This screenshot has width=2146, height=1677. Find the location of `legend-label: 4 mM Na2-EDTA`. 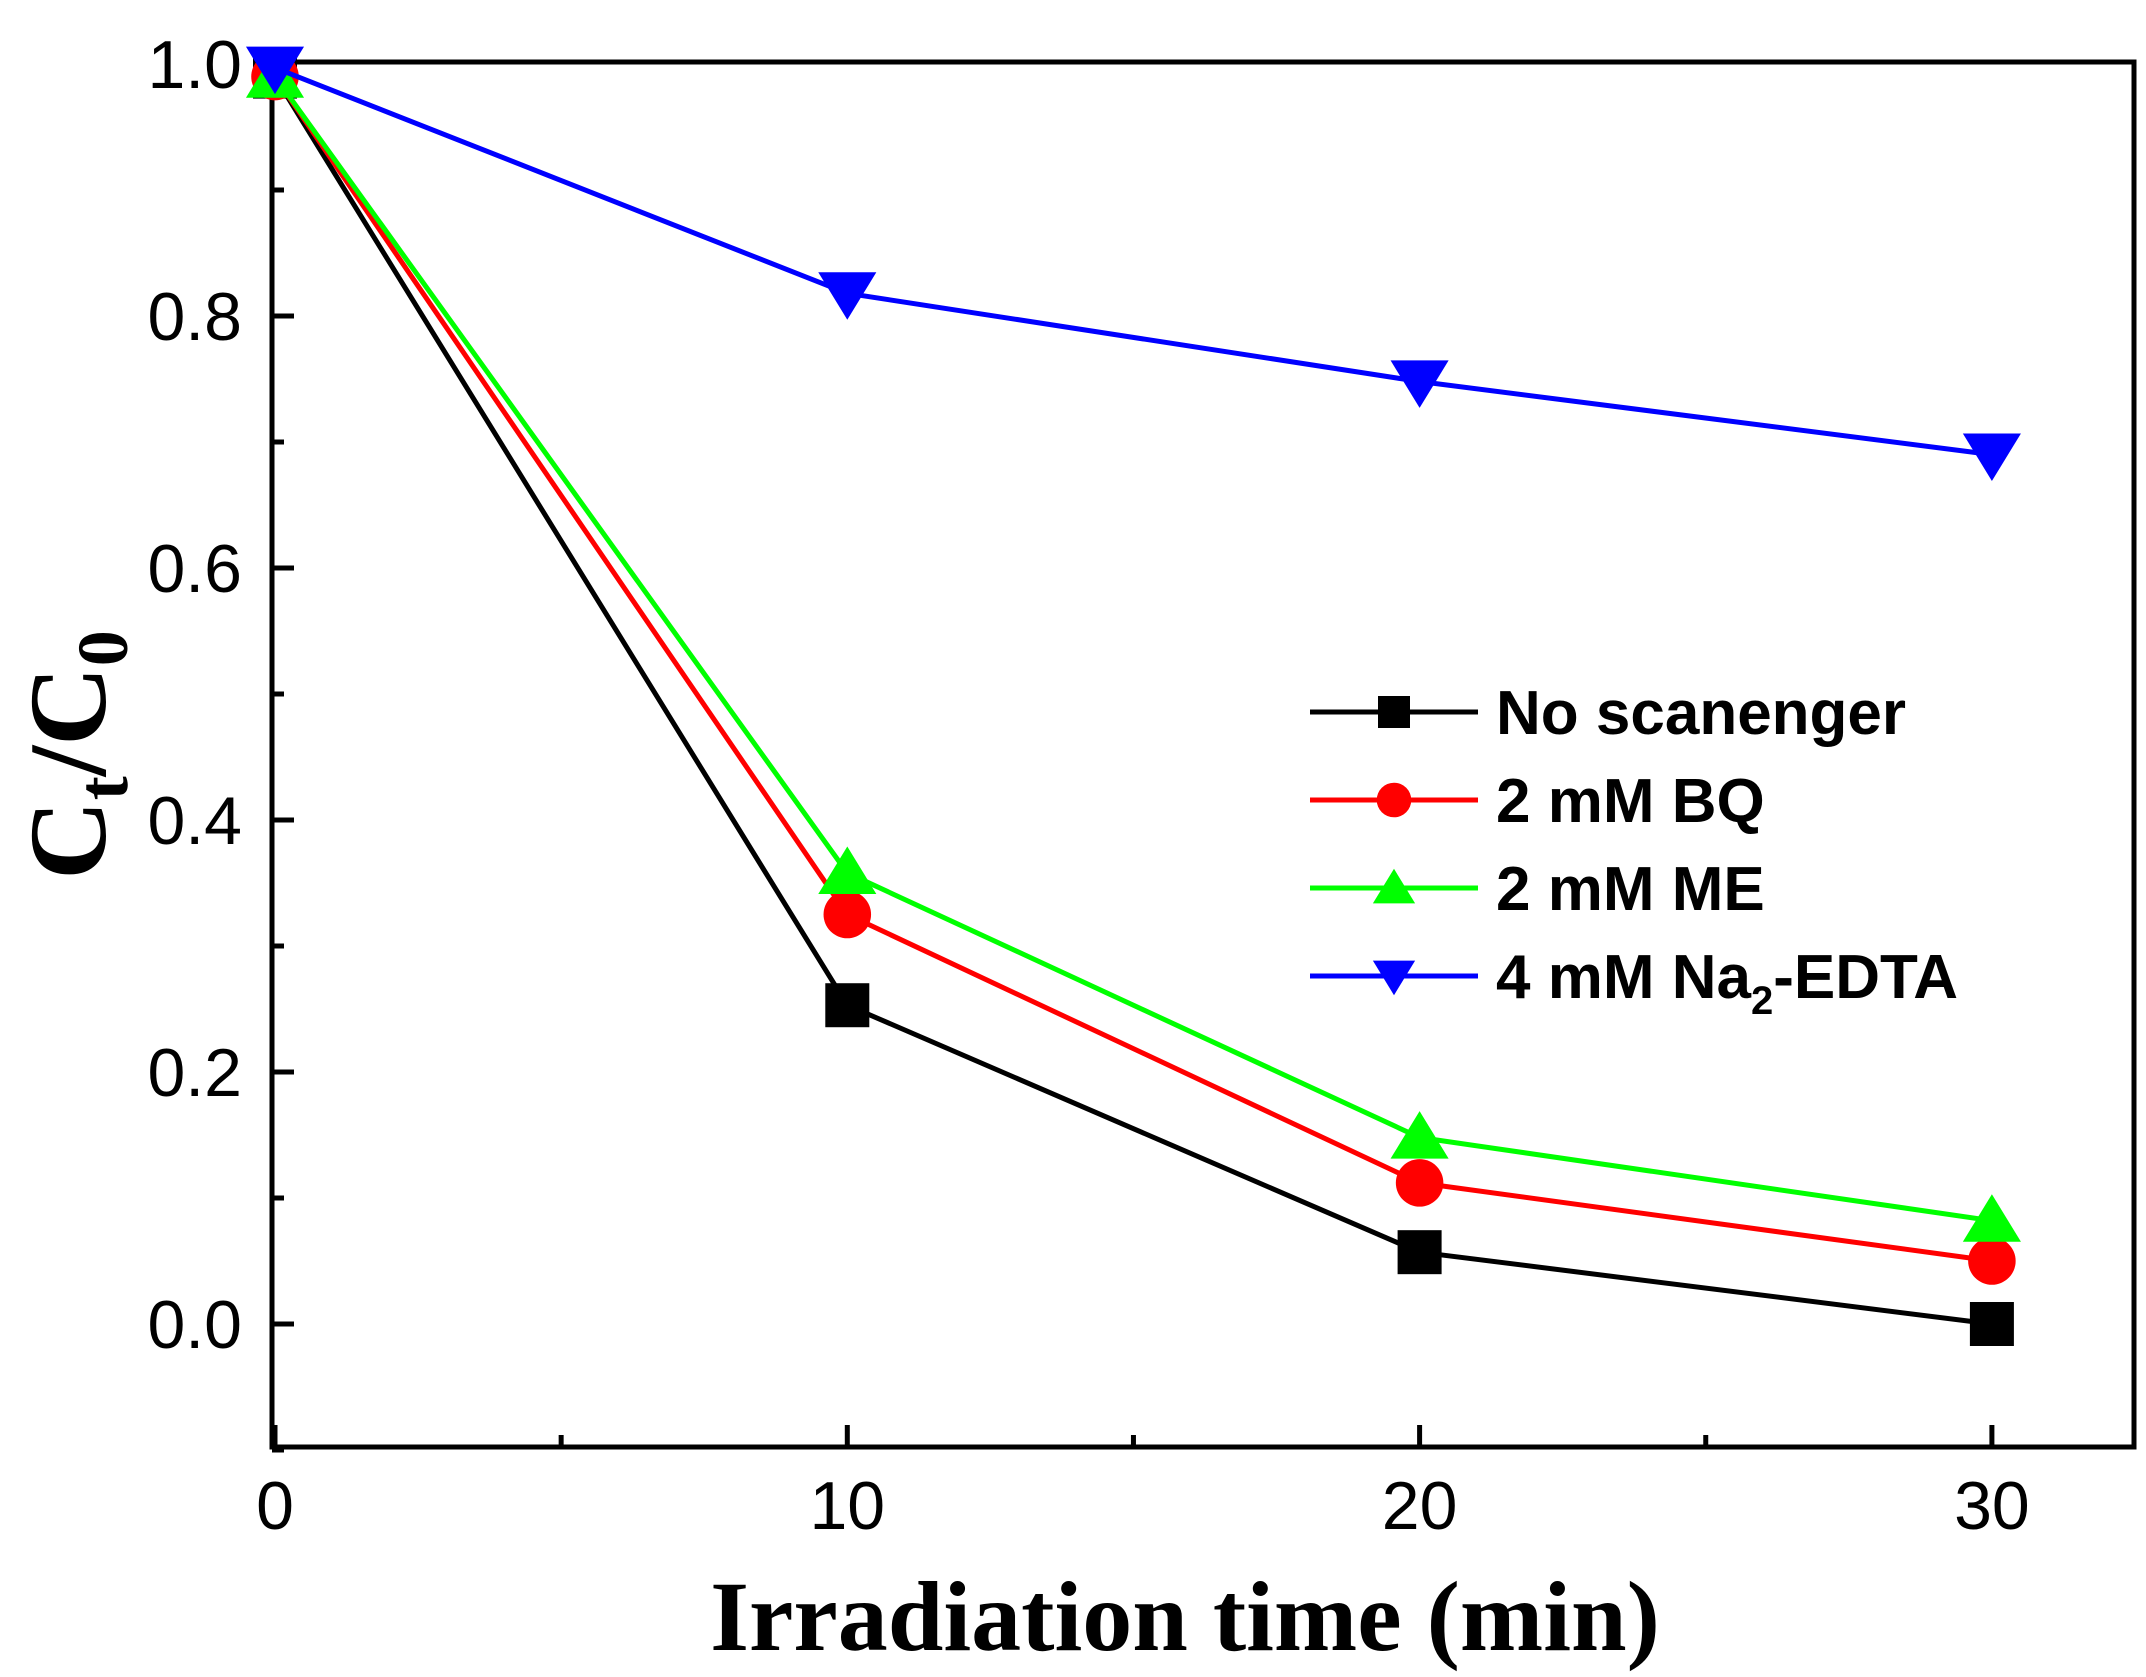

legend-label: 4 mM Na2-EDTA is located at coordinates (1727, 983).